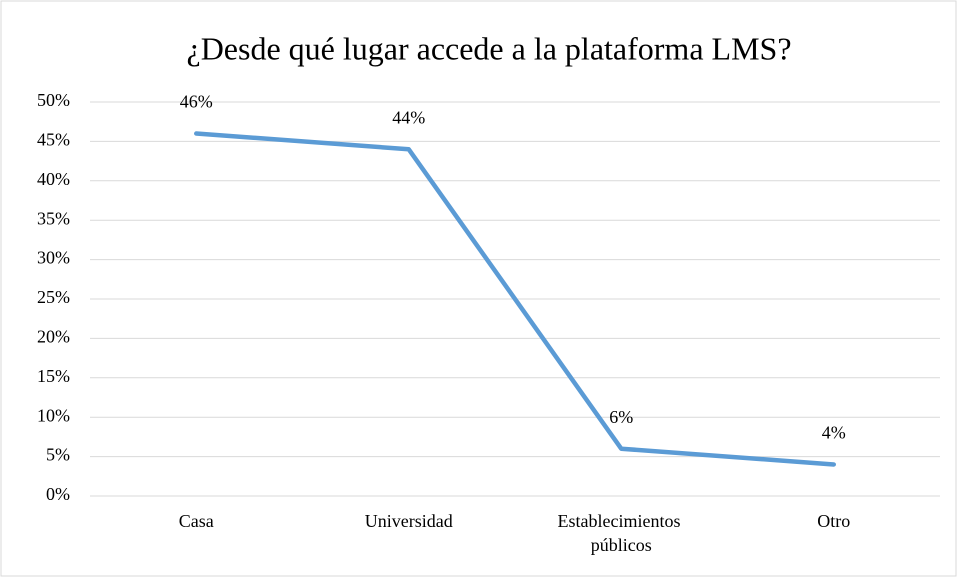  I want to click on data-label: 4%, so click(834, 433).